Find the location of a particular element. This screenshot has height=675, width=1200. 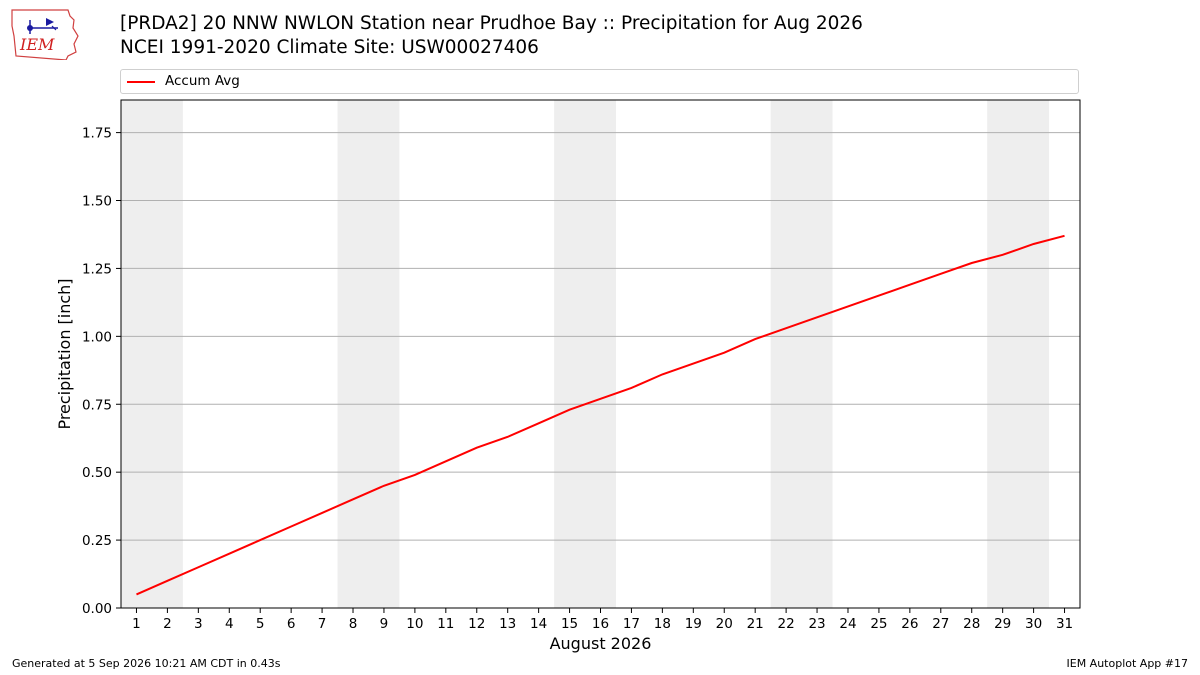

y-tick-label: 1.00 is located at coordinates (97, 337).